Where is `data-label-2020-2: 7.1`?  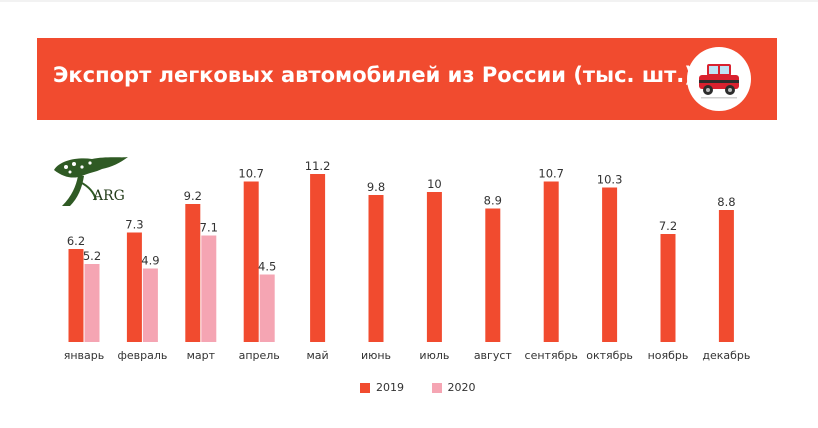 data-label-2020-2: 7.1 is located at coordinates (209, 228).